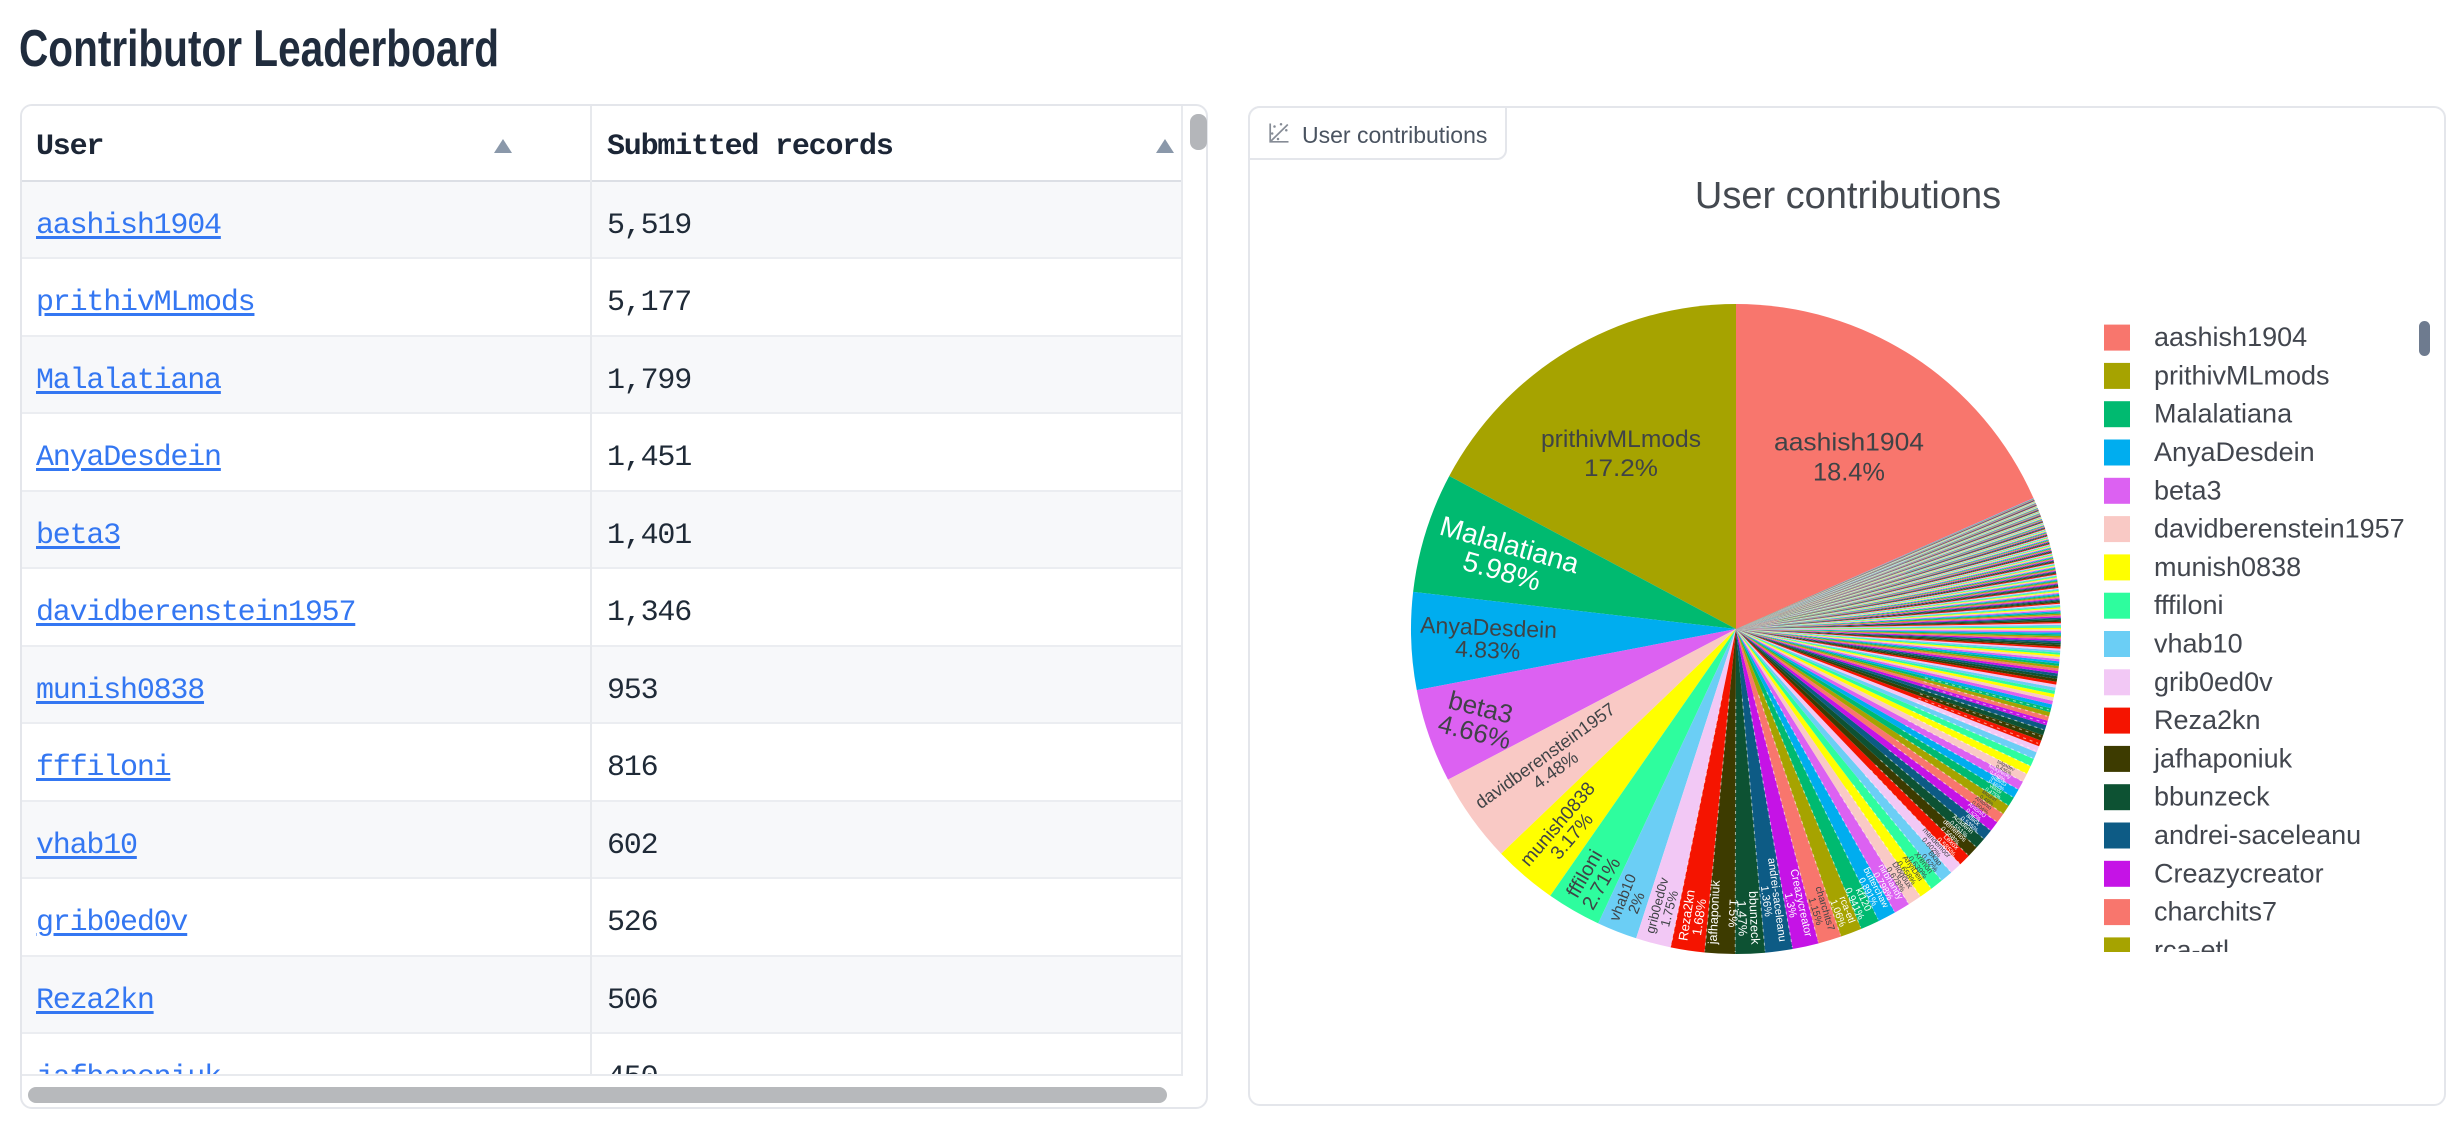 The width and height of the screenshot is (2460, 1130). What do you see at coordinates (1848, 196) in the screenshot?
I see `svg-text: User contributions` at bounding box center [1848, 196].